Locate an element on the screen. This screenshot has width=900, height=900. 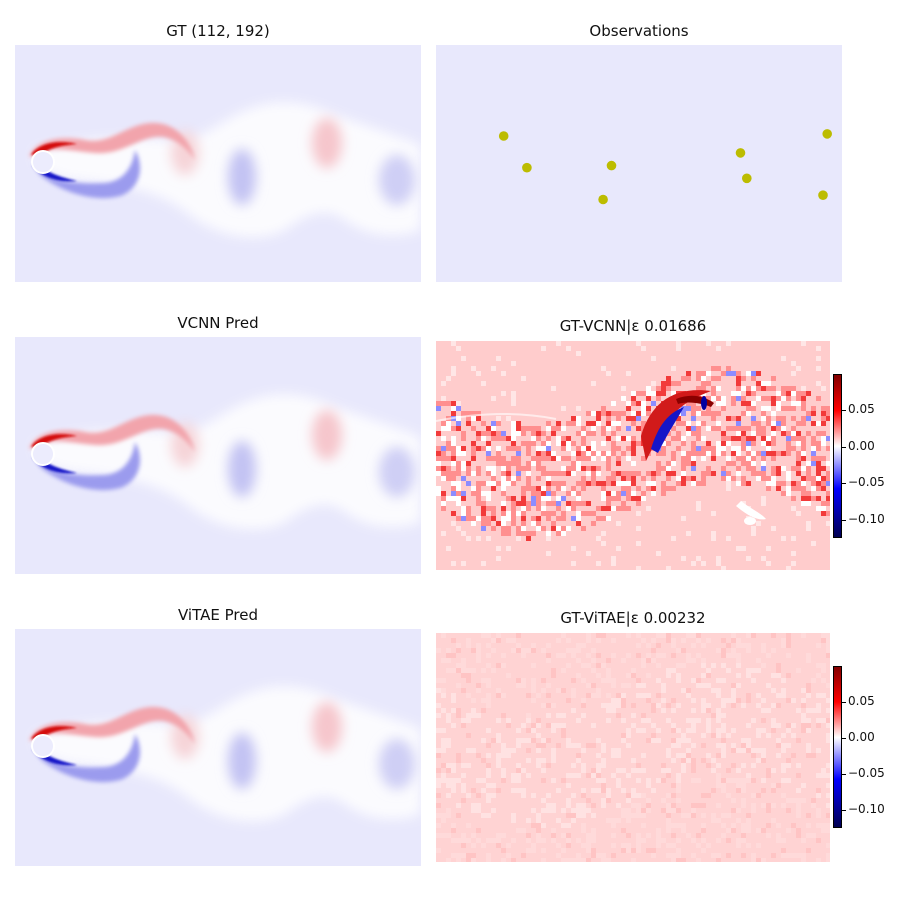
title-gt-vcnn: GT-VCNN|ε 0.01686 is located at coordinates (633, 326).